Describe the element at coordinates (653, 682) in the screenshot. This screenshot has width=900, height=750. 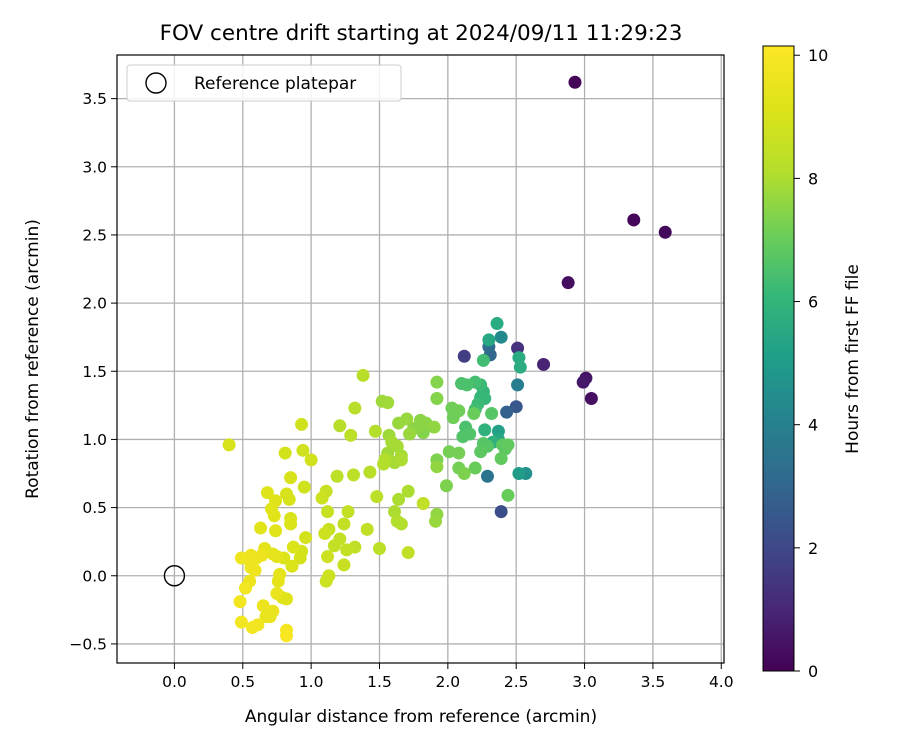
I see `x-tick-label: 3.5` at that location.